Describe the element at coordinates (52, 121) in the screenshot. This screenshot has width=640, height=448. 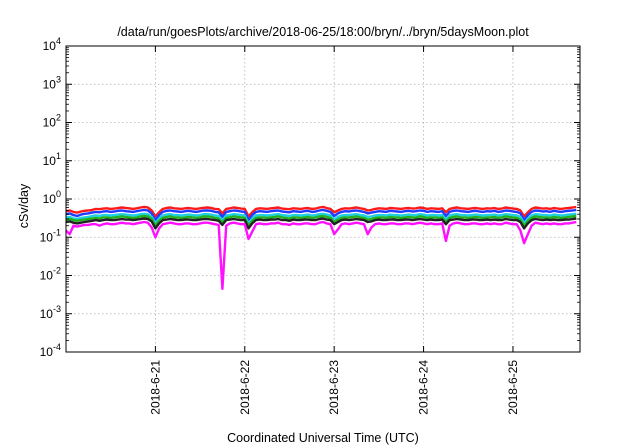
I see `y-tick-label: 10²` at that location.